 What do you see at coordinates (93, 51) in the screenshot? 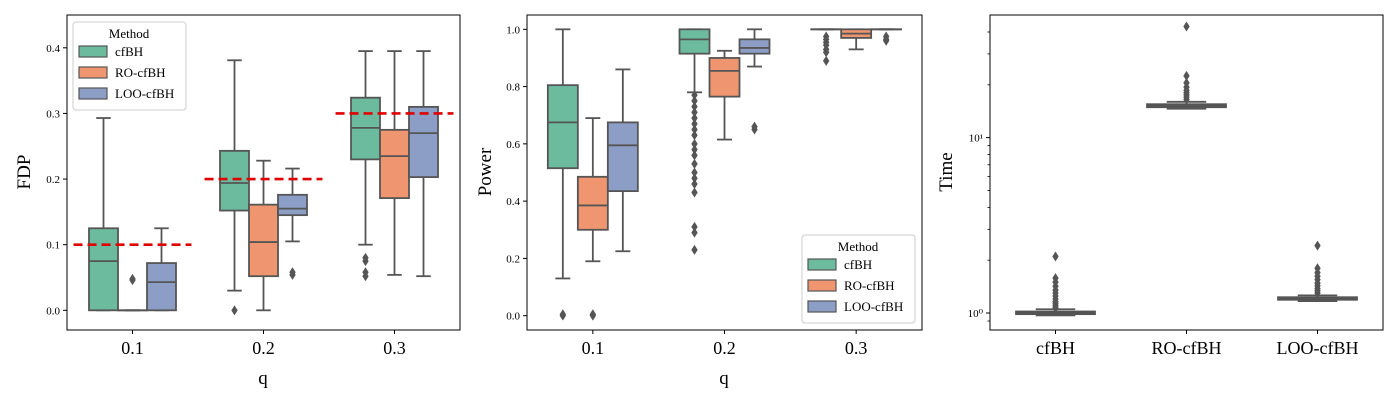
I see `fdp-legend-swatch-cfbh` at bounding box center [93, 51].